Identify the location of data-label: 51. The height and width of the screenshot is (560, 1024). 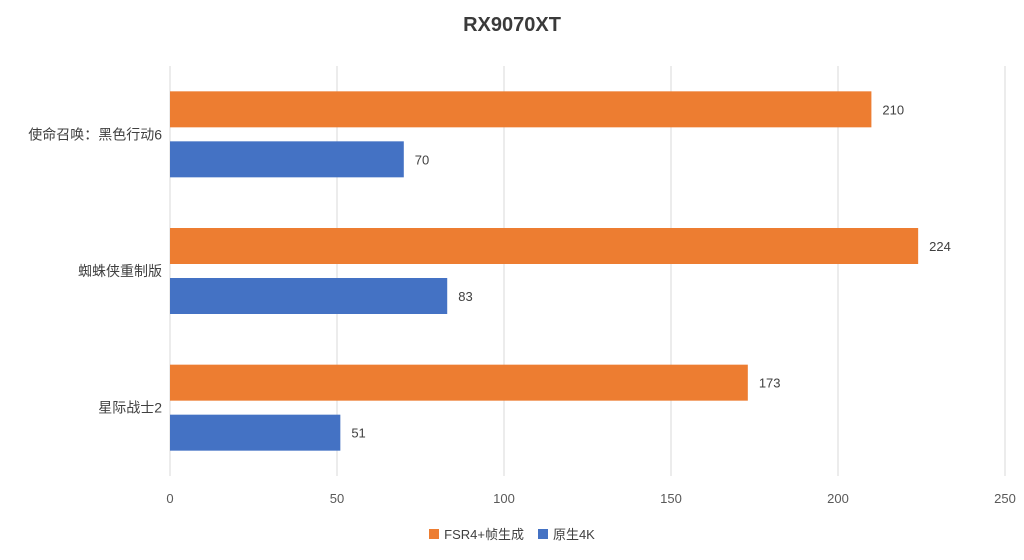
(358, 433).